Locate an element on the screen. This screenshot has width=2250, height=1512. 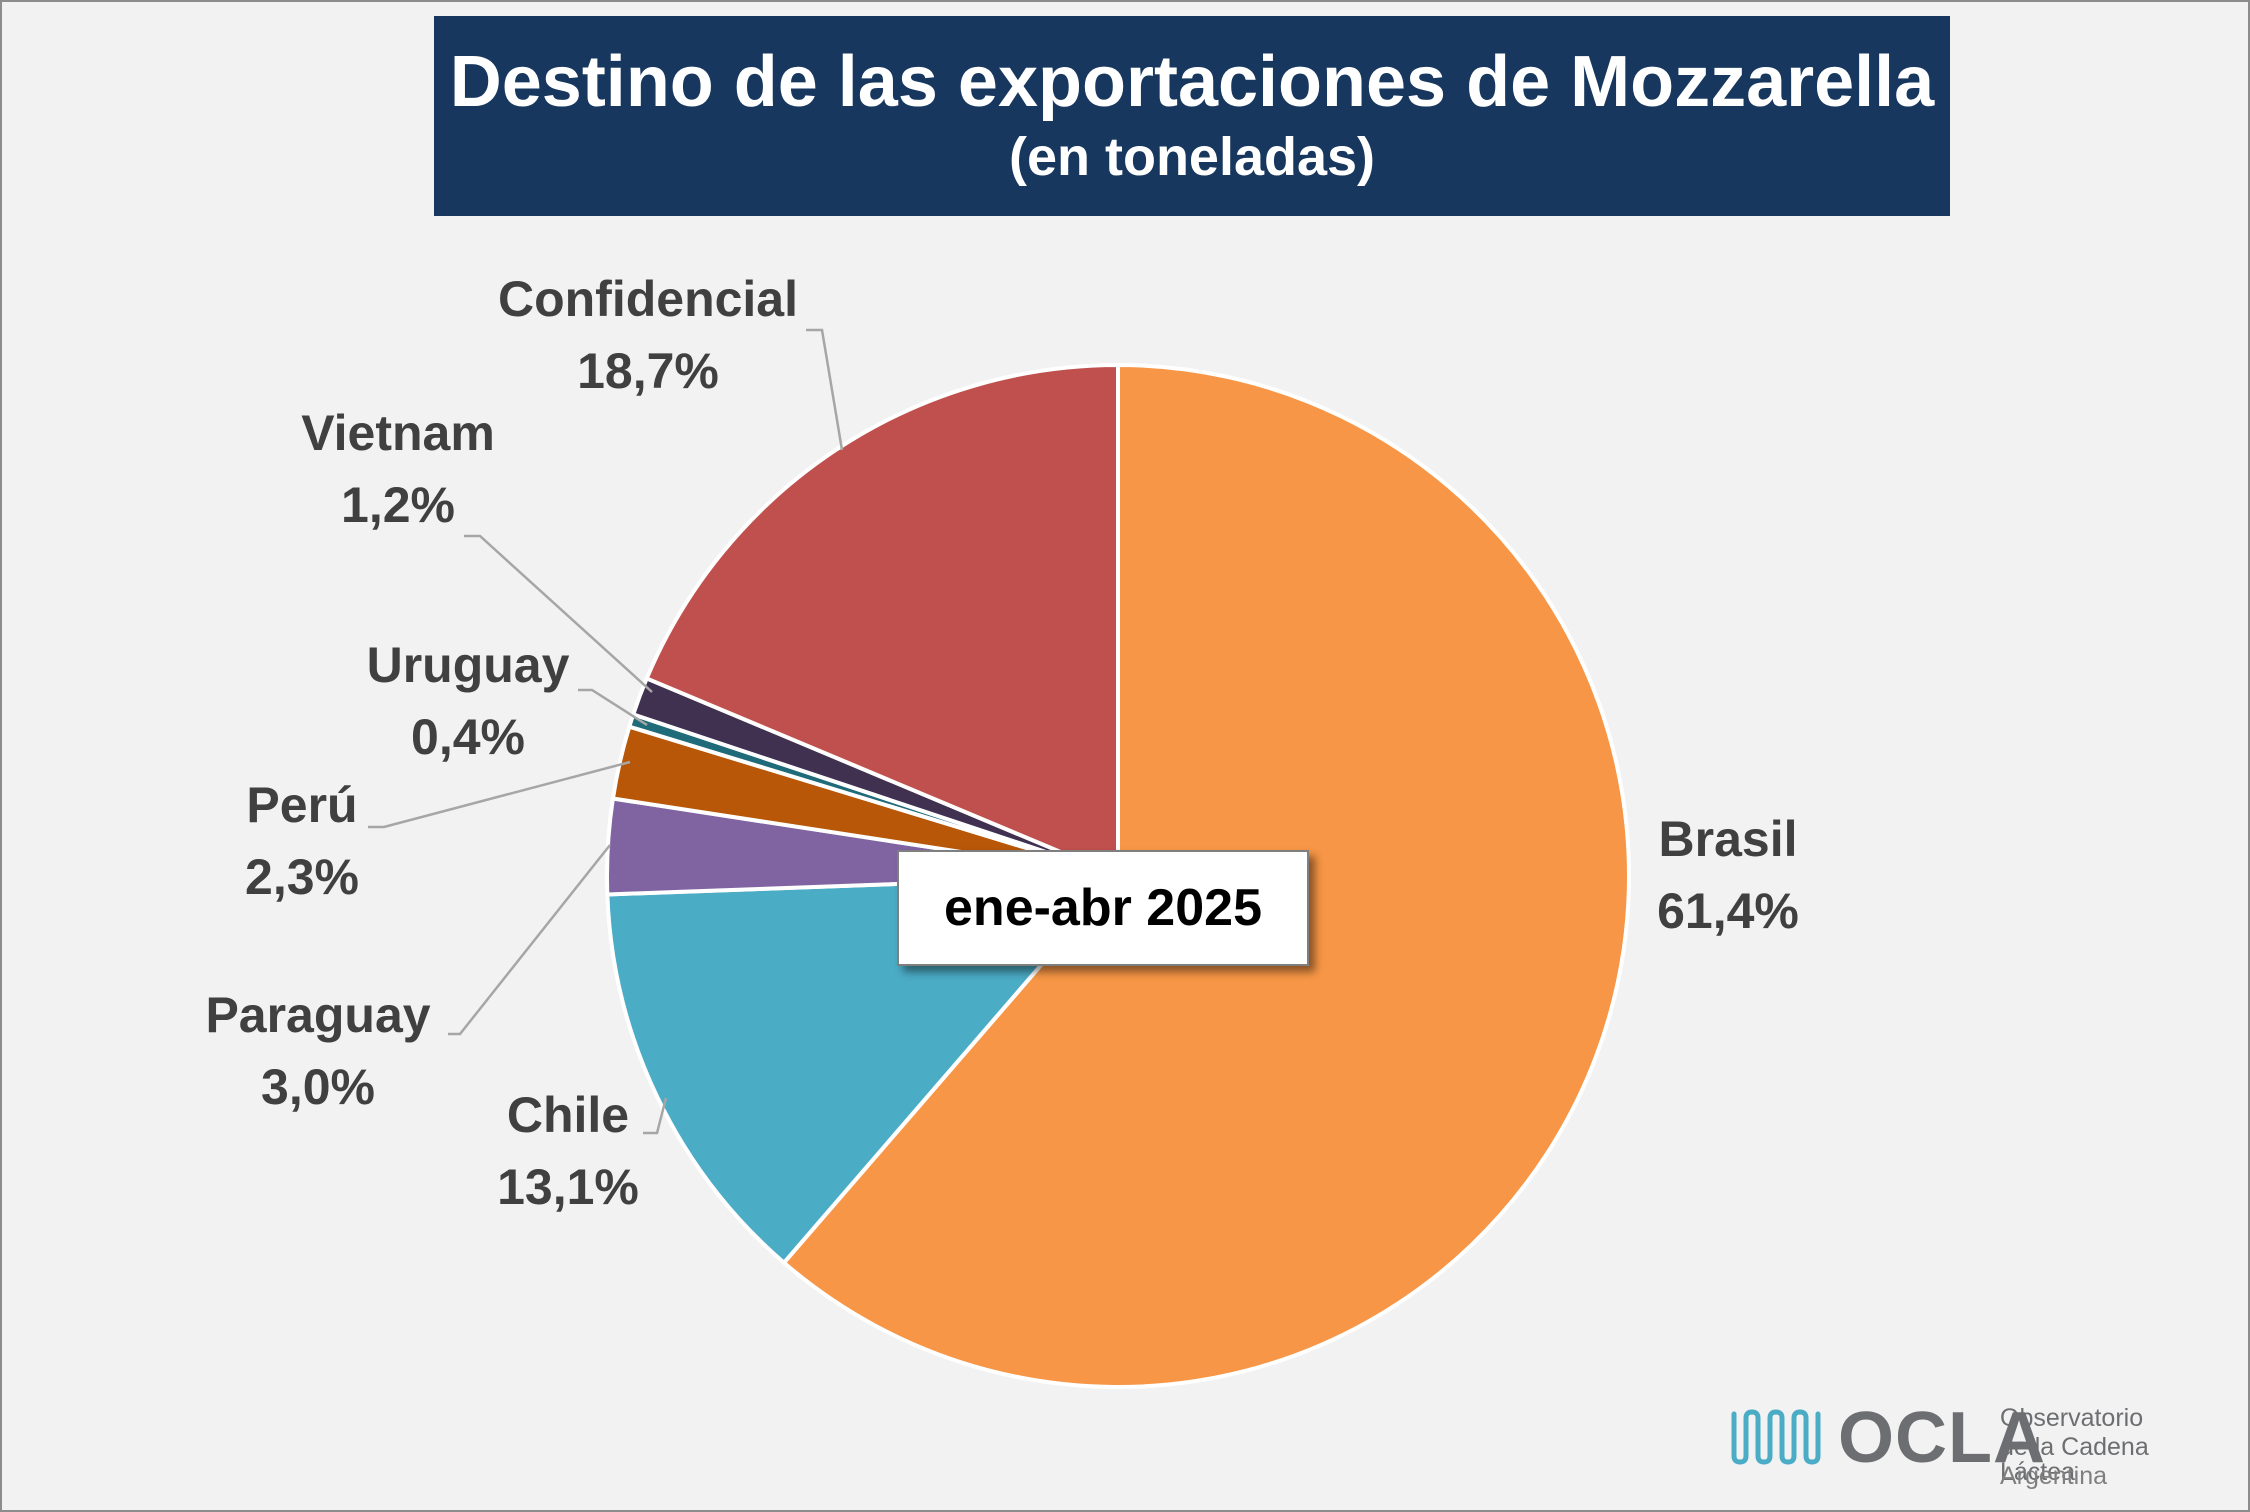
slice-label-name: Perú is located at coordinates (301, 805).